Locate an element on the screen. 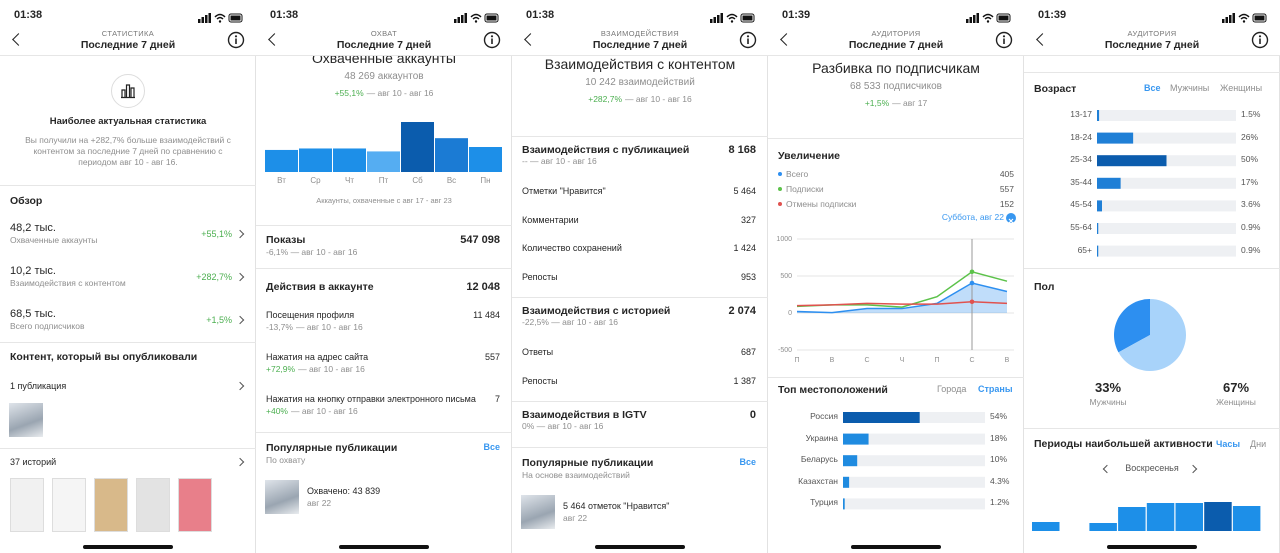  status-time: 01:38 is located at coordinates (284, 15).